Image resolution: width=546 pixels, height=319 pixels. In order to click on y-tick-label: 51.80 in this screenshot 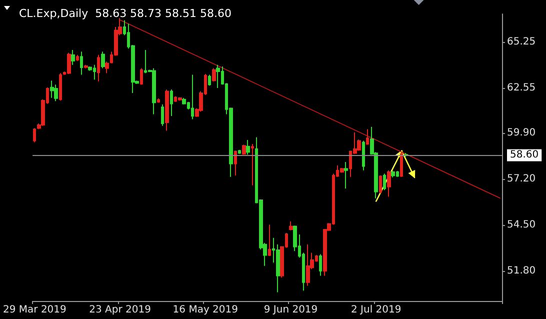, I will do `click(521, 271)`.